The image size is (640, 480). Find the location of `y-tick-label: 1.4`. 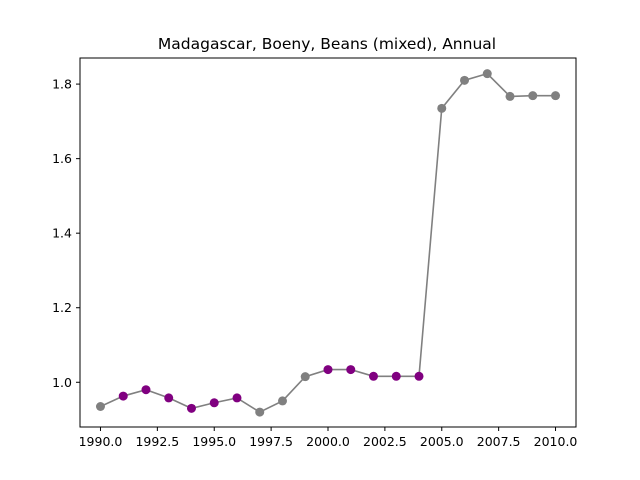

y-tick-label: 1.4 is located at coordinates (62, 233).